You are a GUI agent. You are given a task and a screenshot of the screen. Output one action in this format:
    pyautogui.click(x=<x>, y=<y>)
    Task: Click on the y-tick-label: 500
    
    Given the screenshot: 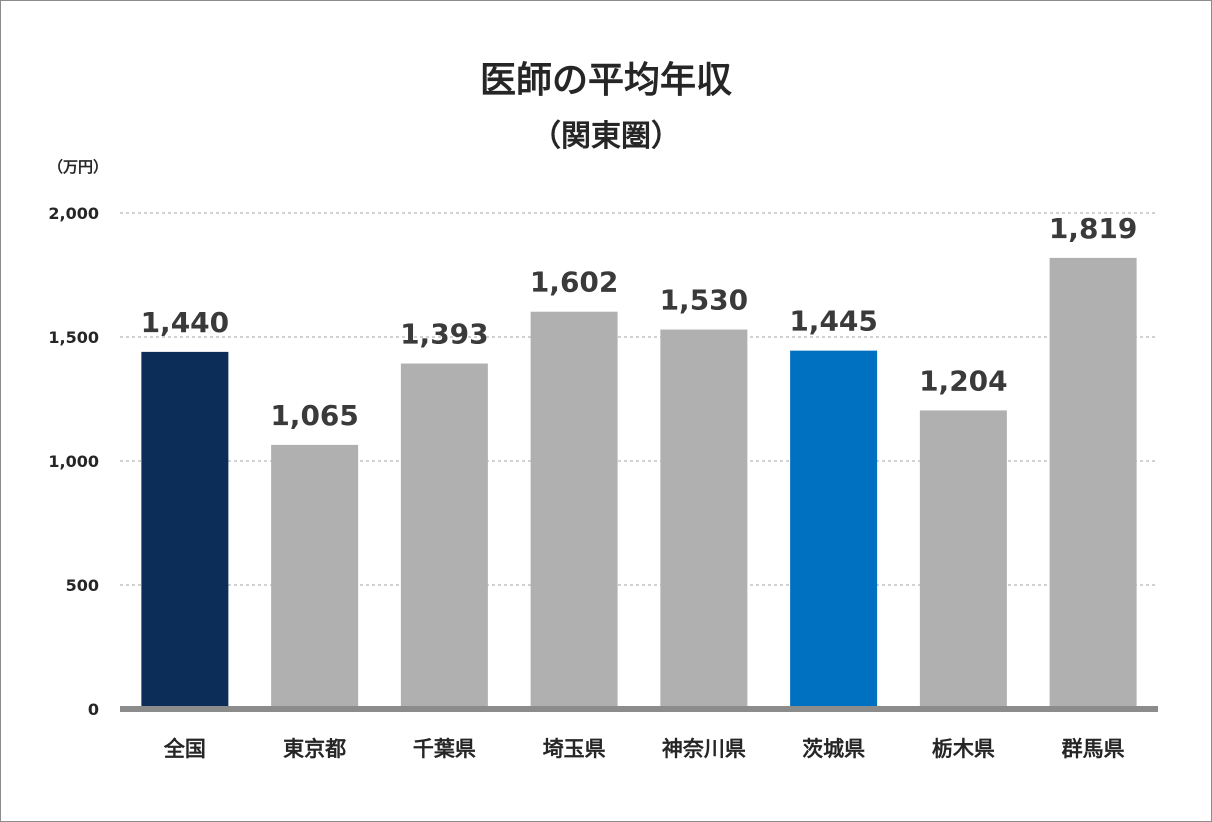 What is the action you would take?
    pyautogui.click(x=82, y=585)
    